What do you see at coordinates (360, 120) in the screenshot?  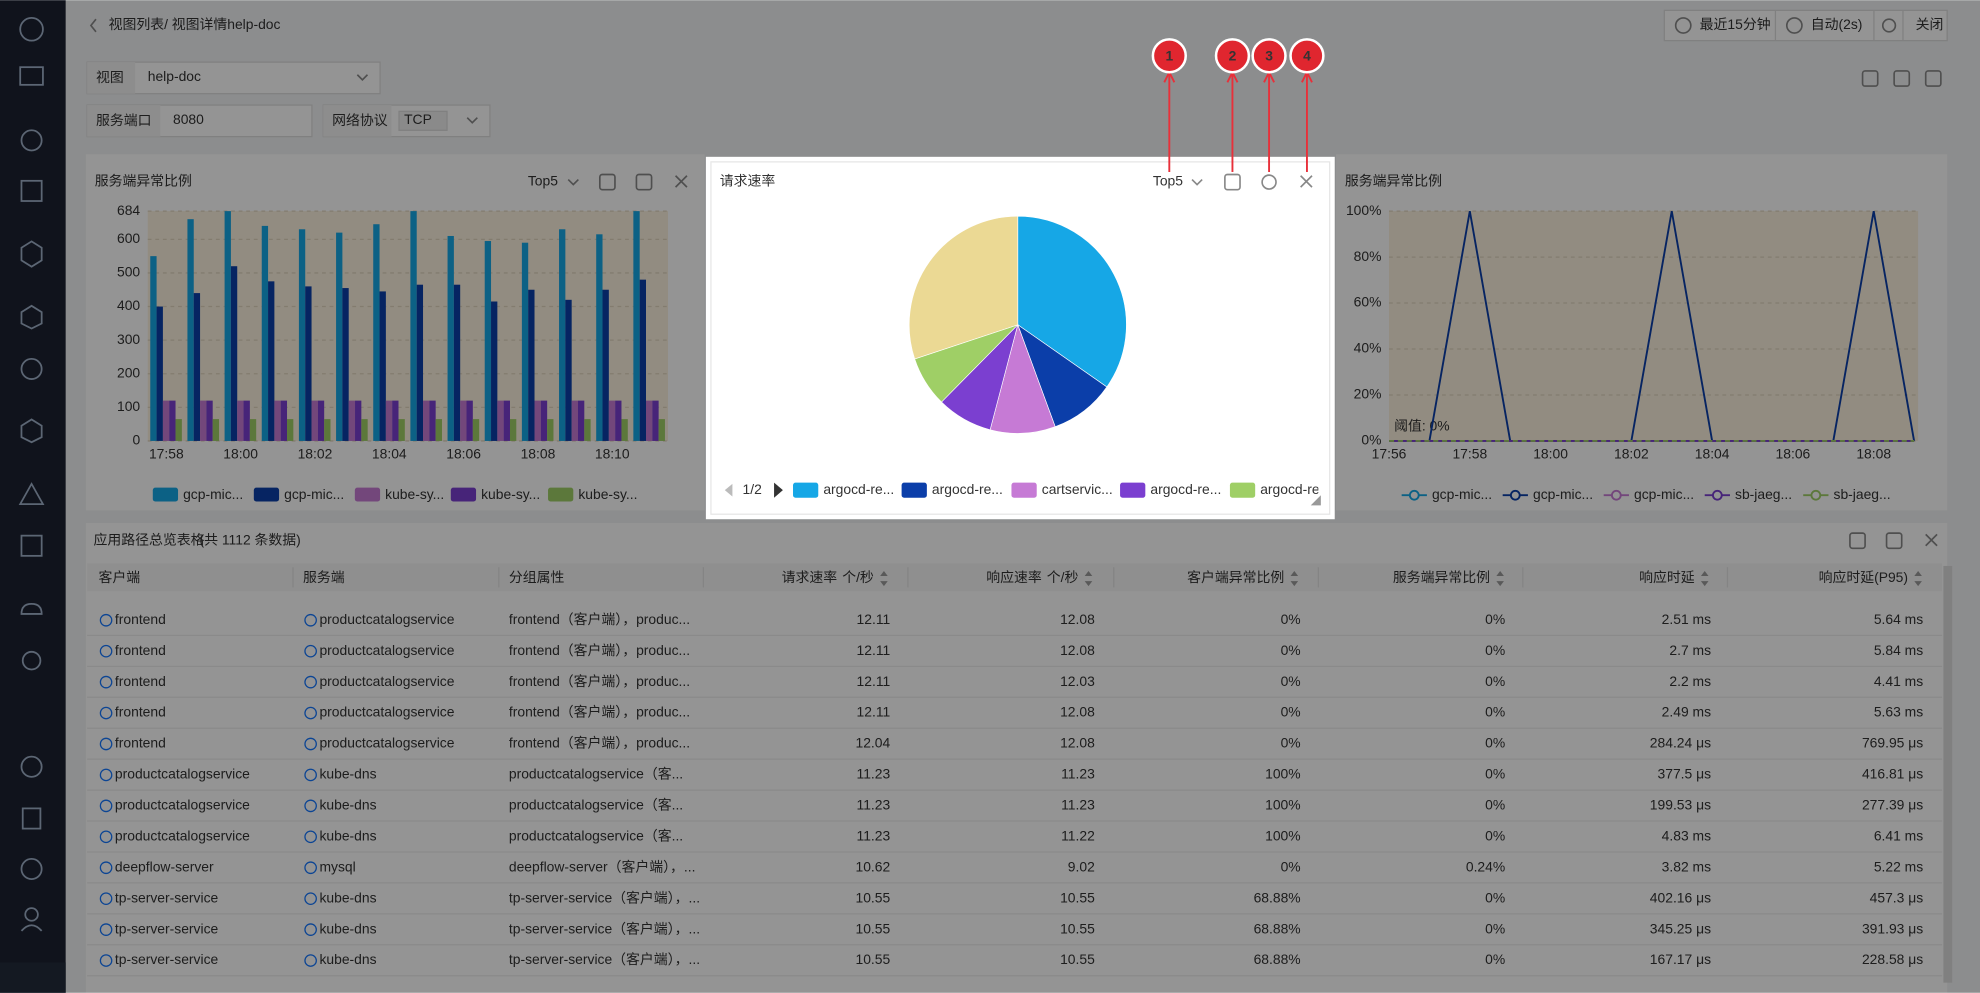 I see `filter-label: 网络协议` at bounding box center [360, 120].